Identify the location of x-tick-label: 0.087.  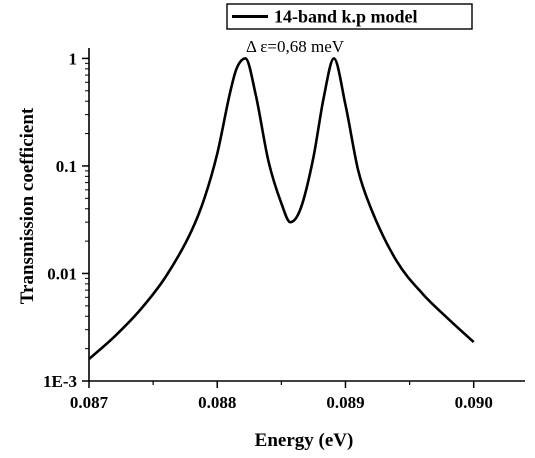
(89, 402).